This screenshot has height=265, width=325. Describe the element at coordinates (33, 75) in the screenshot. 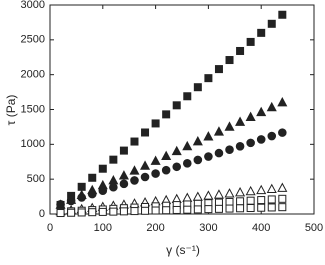

I see `y-tick-label: 2000` at that location.